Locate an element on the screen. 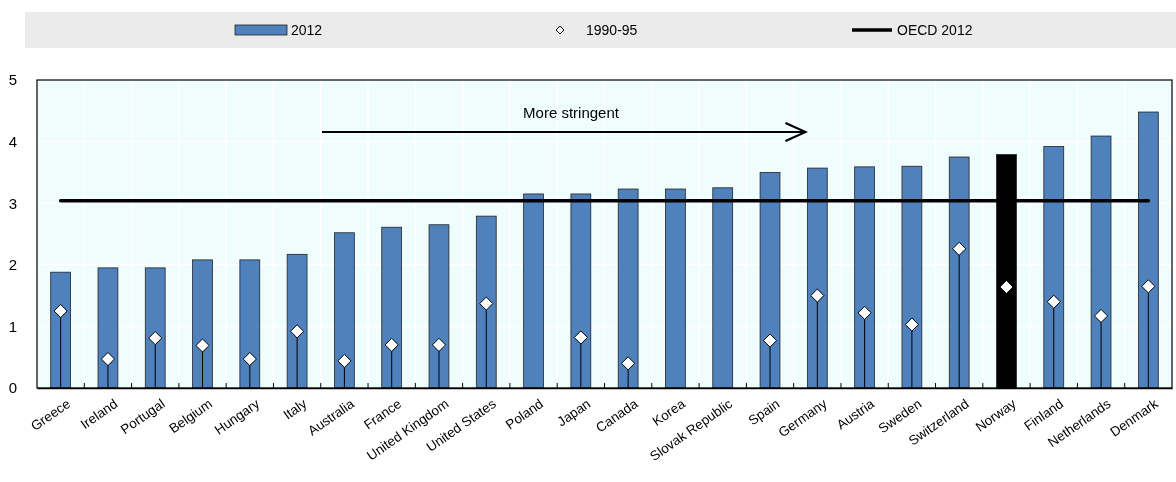 This screenshot has height=482, width=1176. y-tick-label: 4 is located at coordinates (12, 141).